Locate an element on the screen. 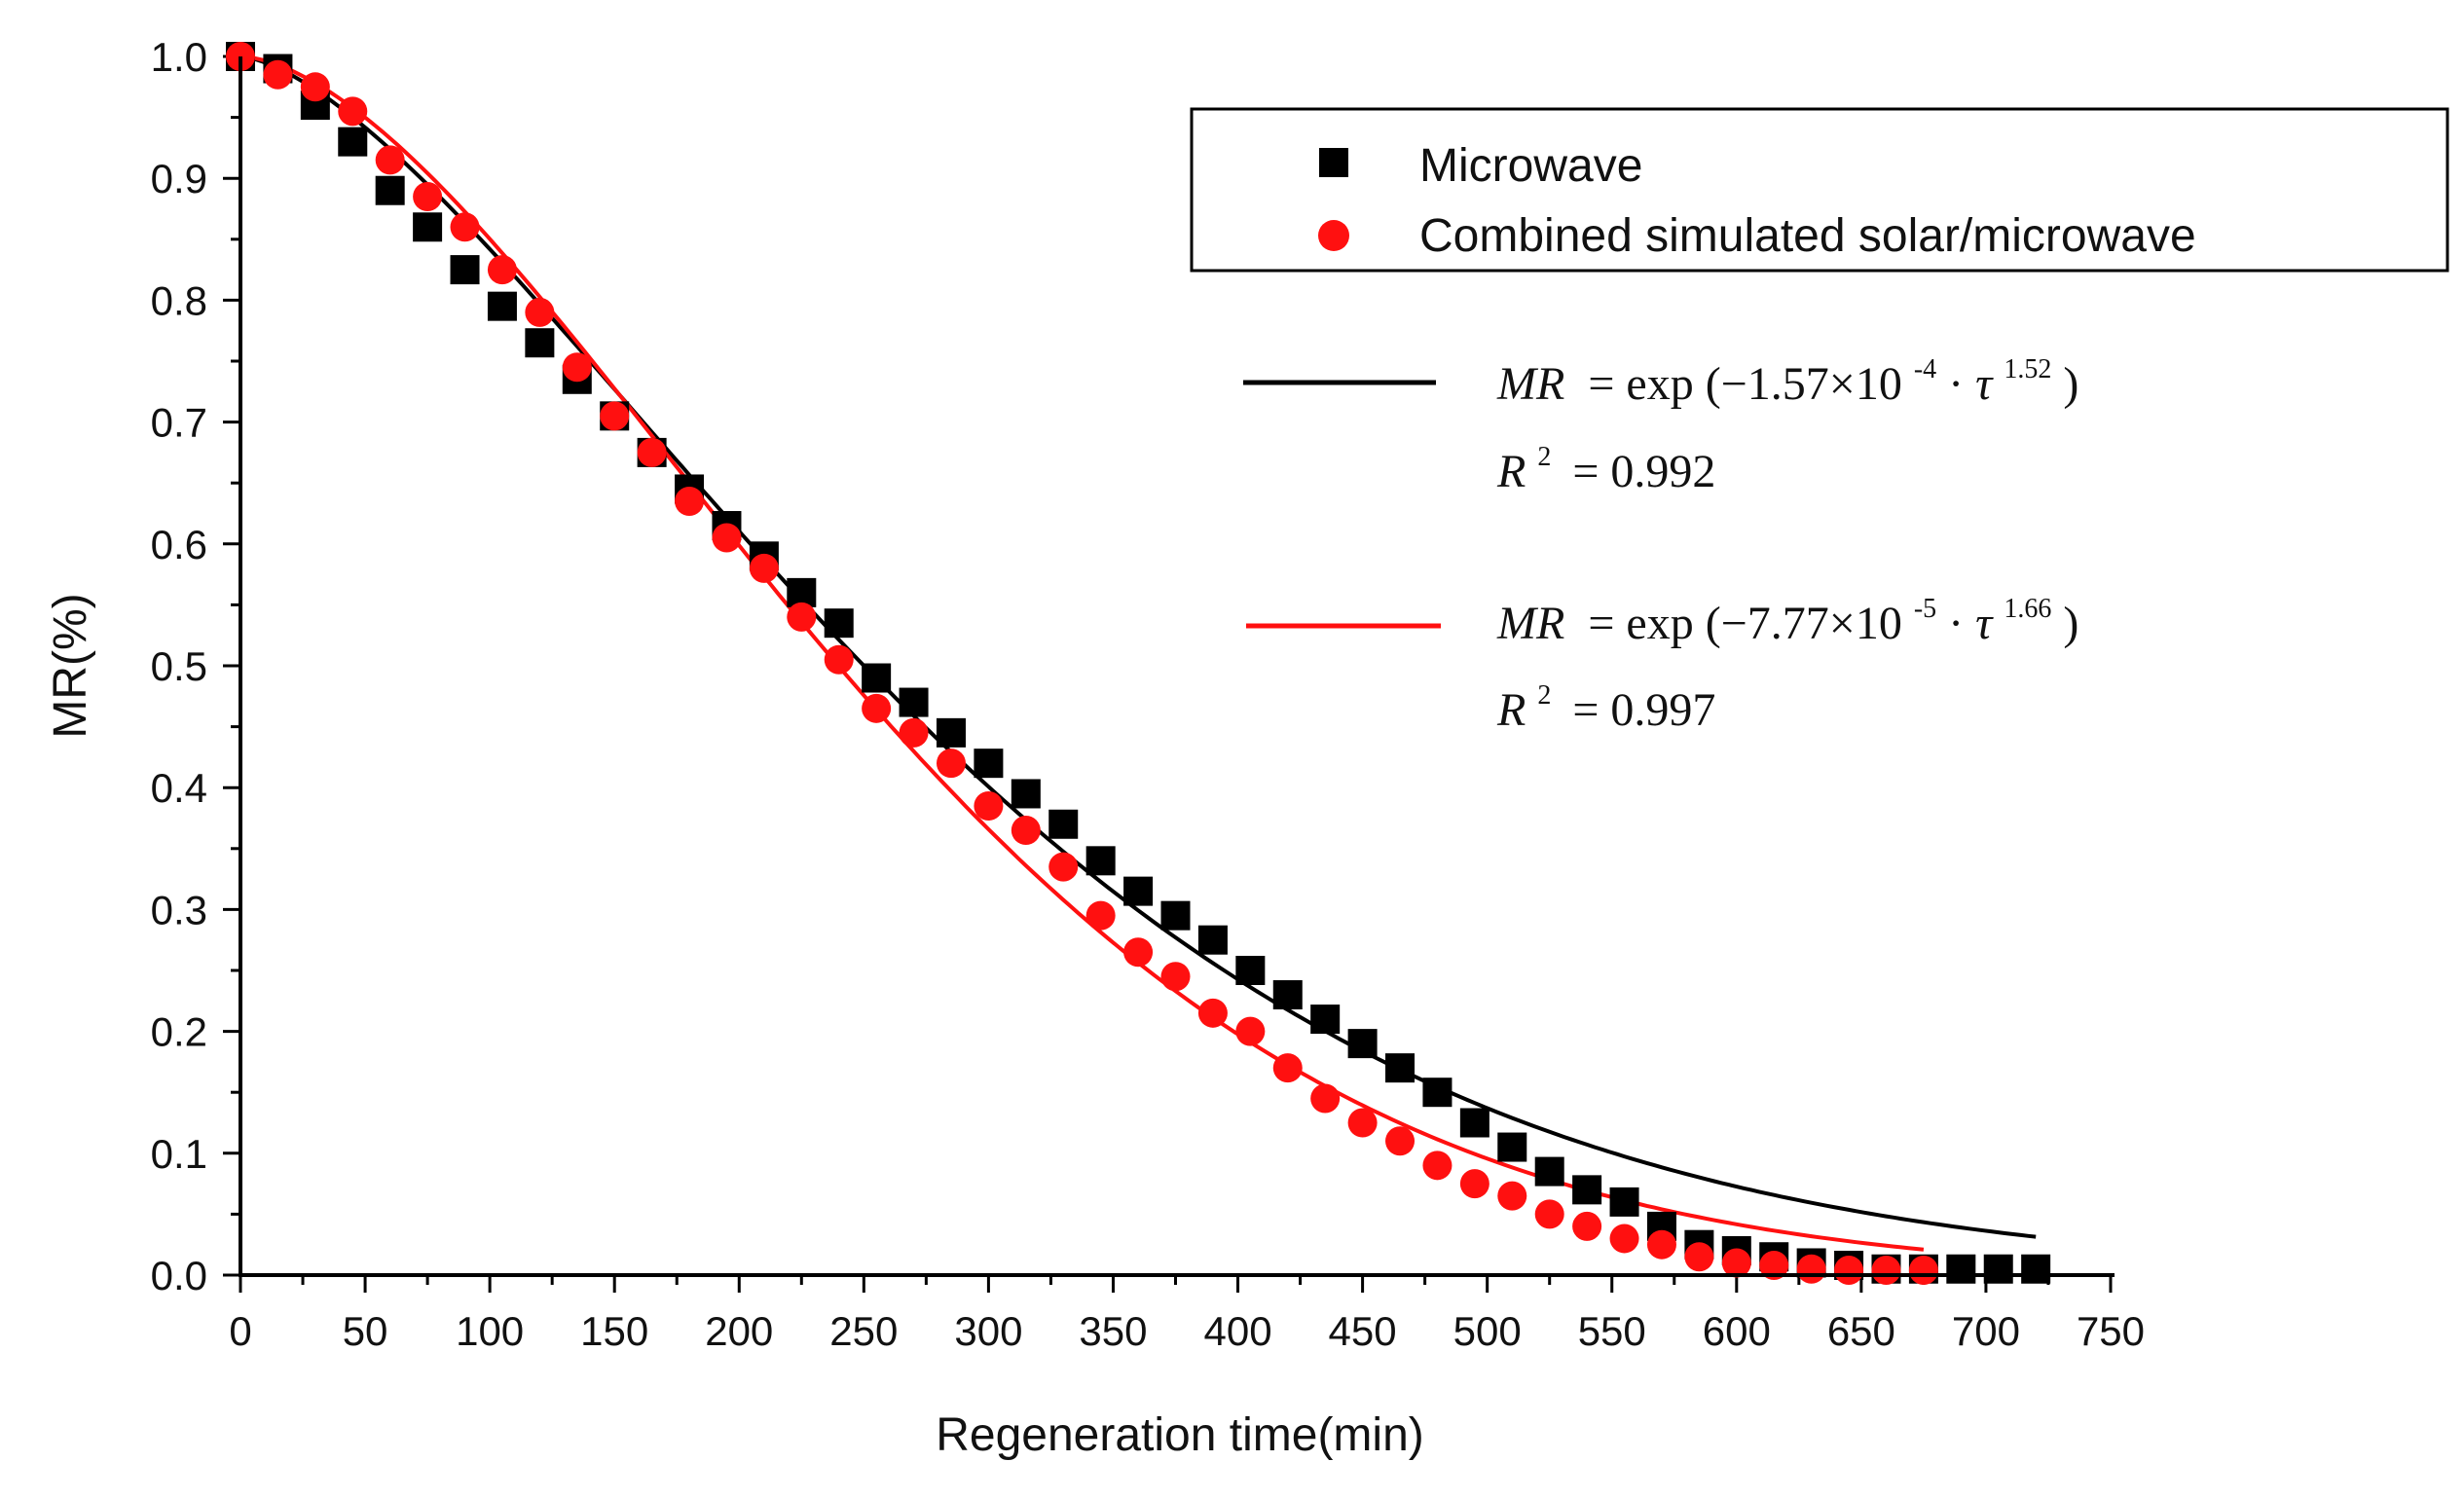 Image resolution: width=2464 pixels, height=1498 pixels. r2-combined: R 2 = 0.997 is located at coordinates (1606, 700).